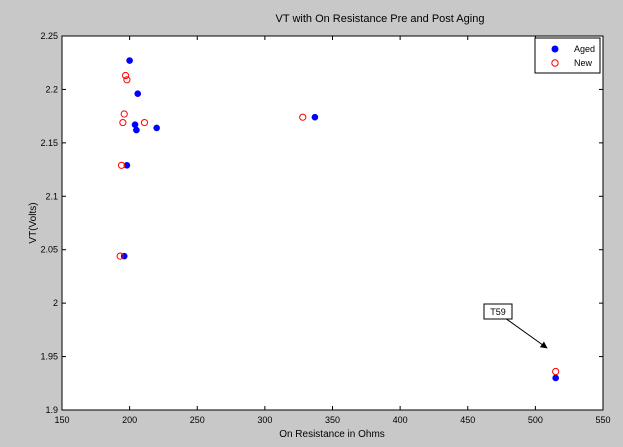 The height and width of the screenshot is (447, 623). What do you see at coordinates (51, 196) in the screenshot?
I see `y-tick-label: 2.1` at bounding box center [51, 196].